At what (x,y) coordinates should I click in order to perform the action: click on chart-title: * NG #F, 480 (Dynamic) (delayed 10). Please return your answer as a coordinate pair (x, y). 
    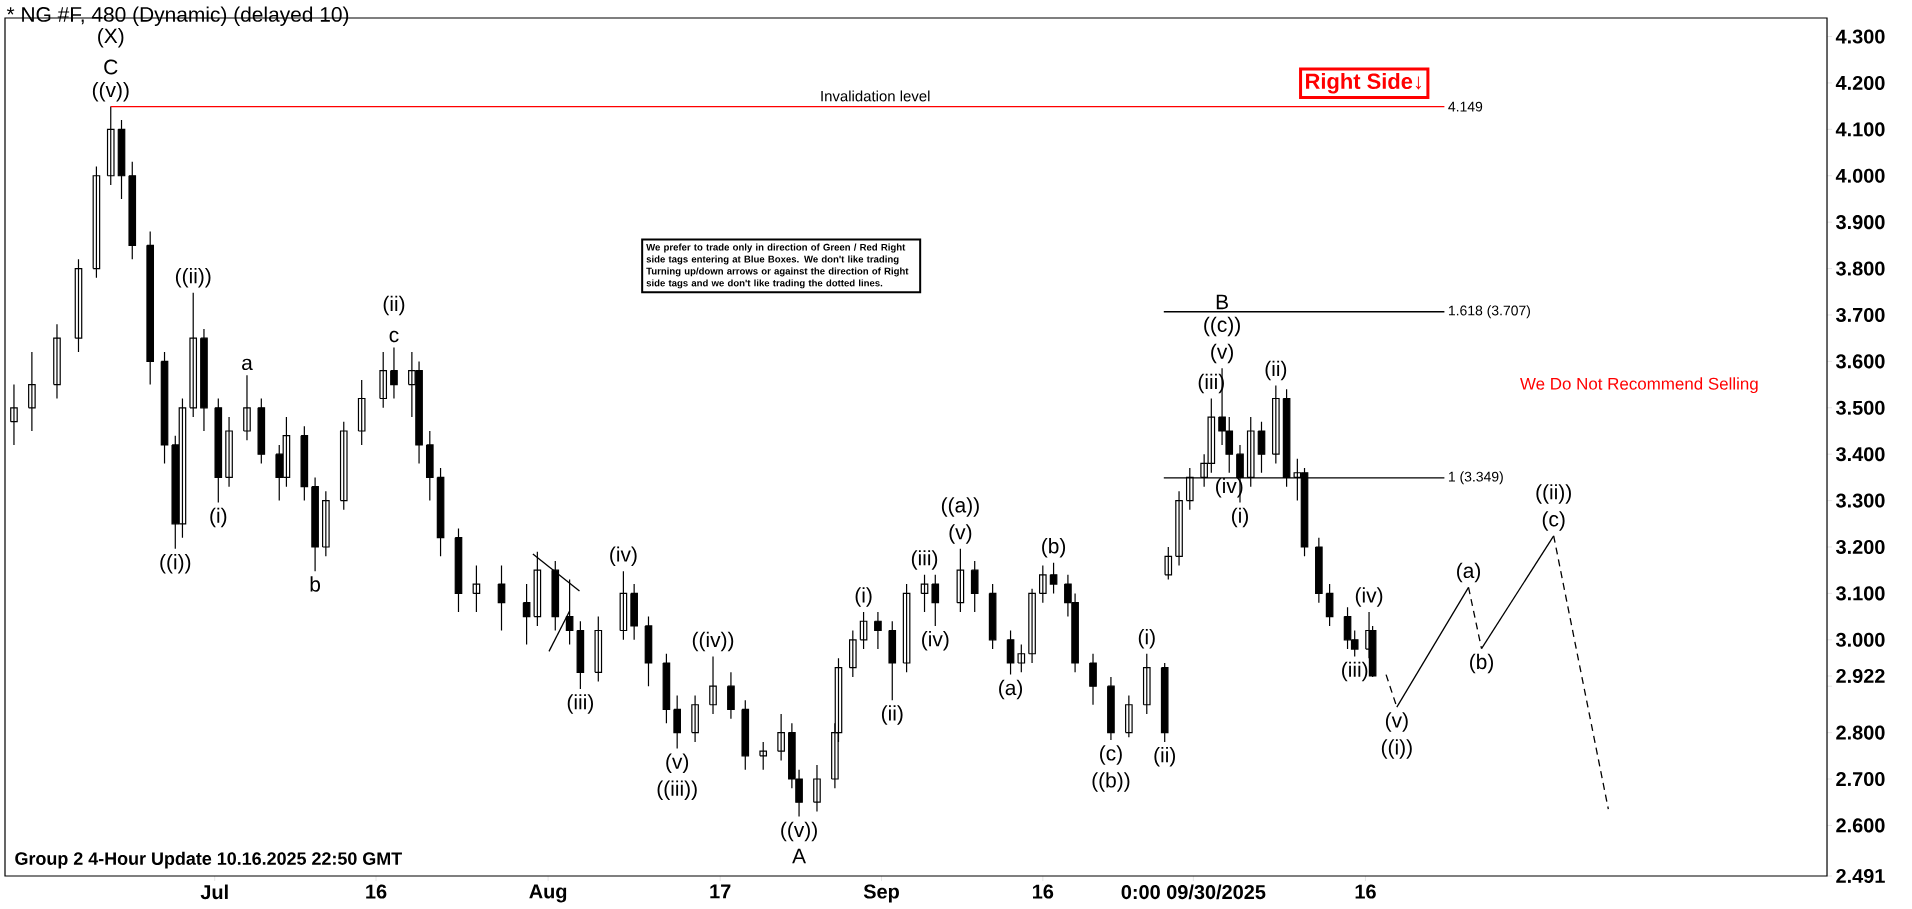
    Looking at the image, I should click on (177, 16).